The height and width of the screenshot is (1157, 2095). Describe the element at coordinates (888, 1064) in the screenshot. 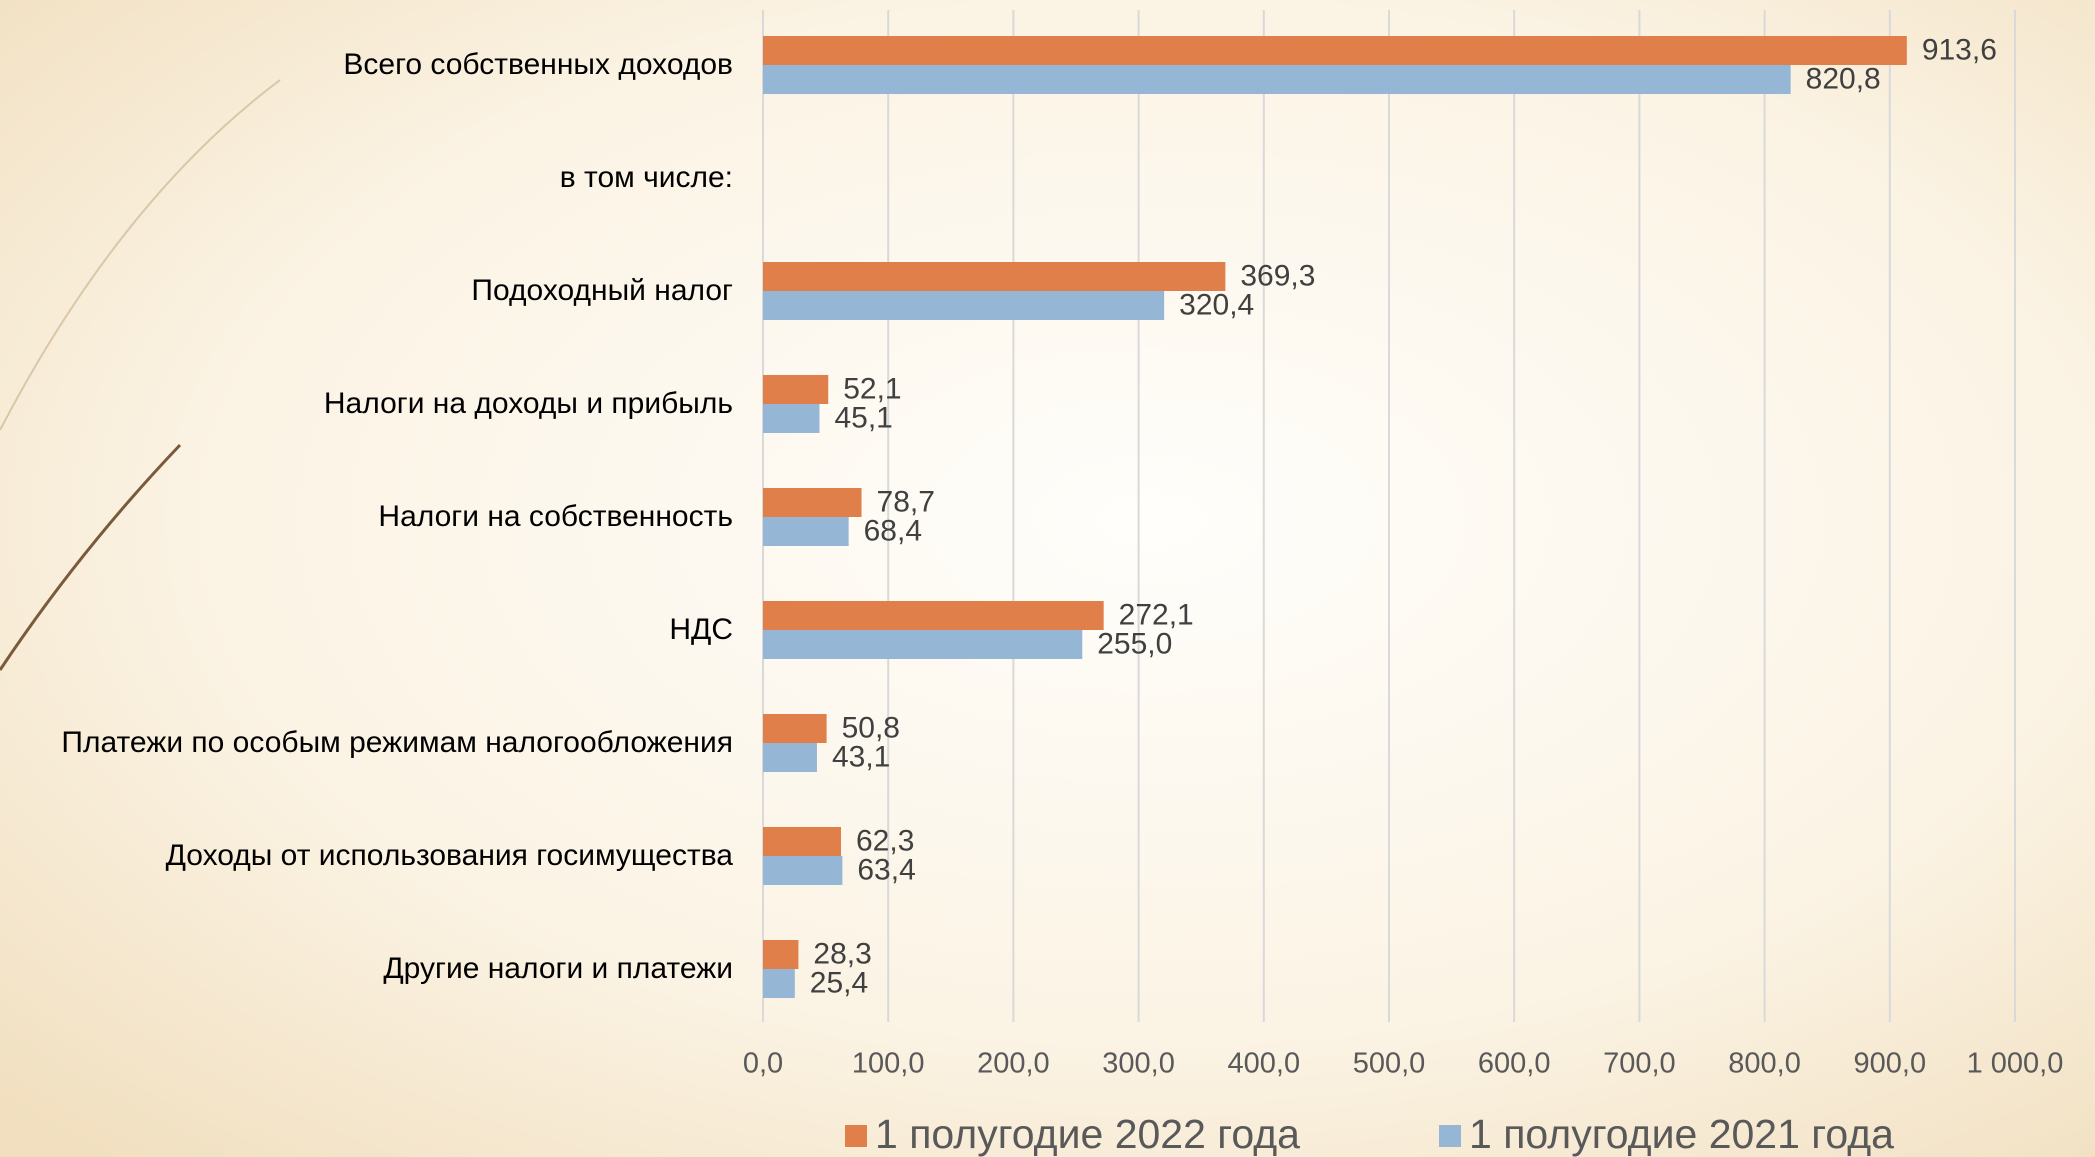

I see `x-tick-label: 100,0` at that location.